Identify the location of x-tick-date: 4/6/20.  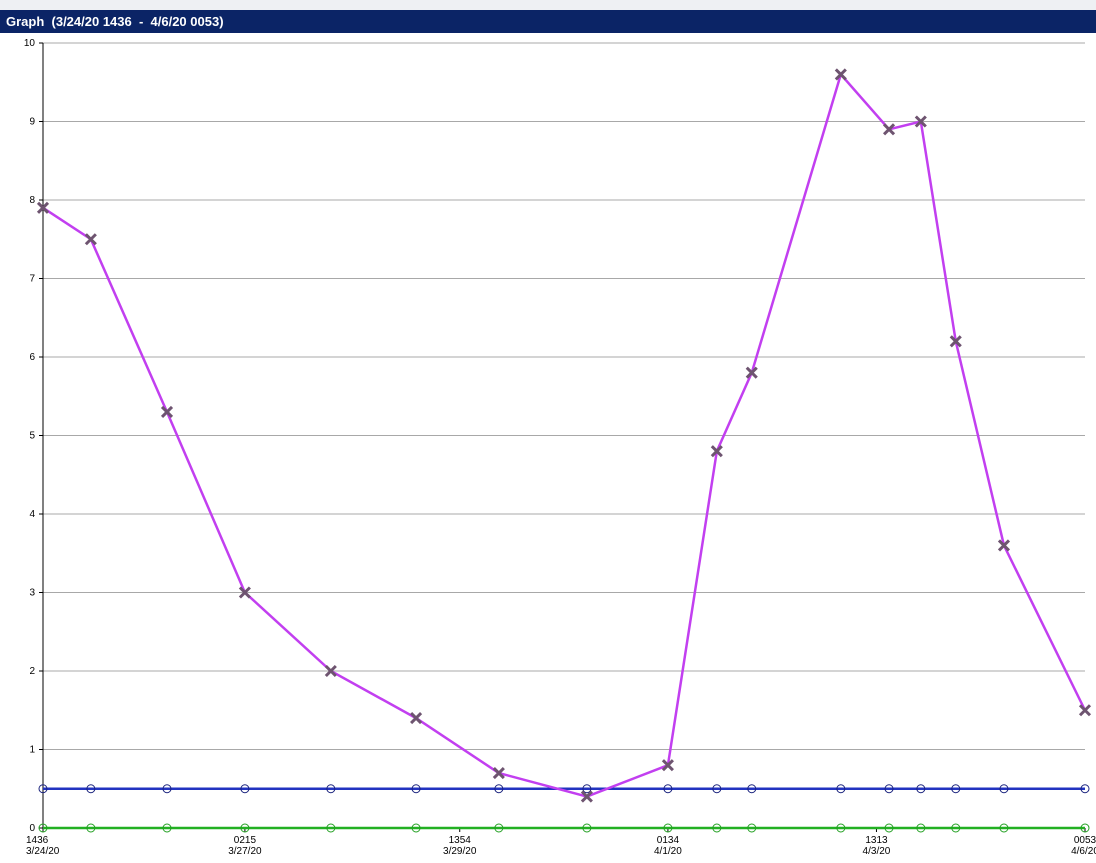
(1083, 851).